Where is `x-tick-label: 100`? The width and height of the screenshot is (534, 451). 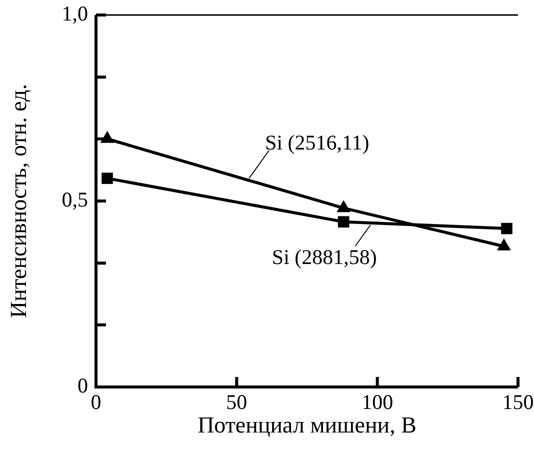 x-tick-label: 100 is located at coordinates (378, 402).